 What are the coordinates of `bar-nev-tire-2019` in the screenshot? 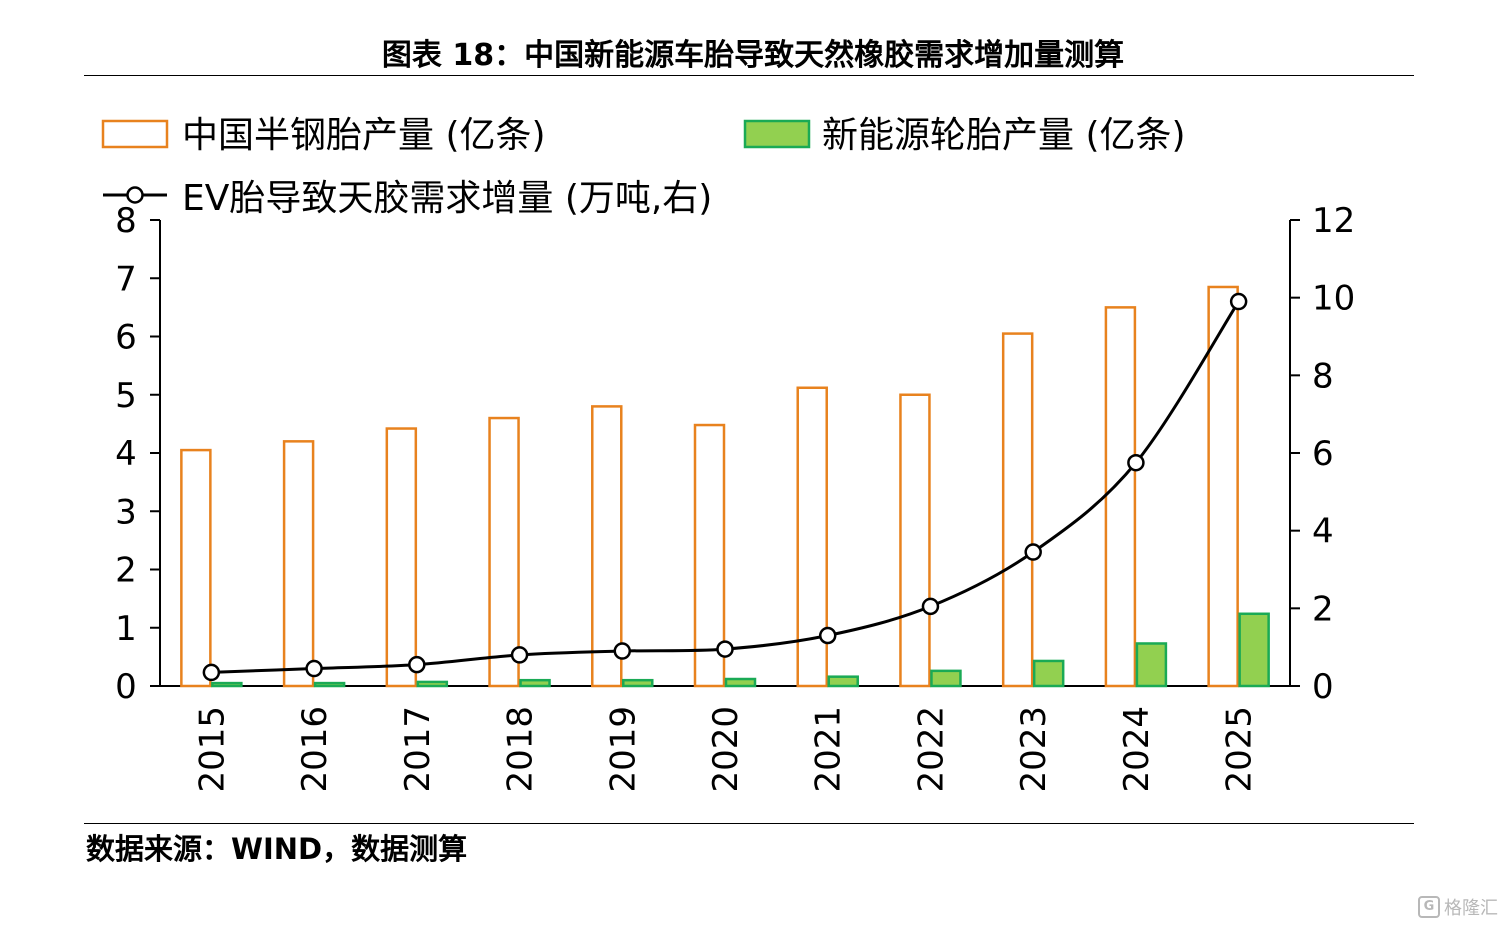 It's located at (638, 683).